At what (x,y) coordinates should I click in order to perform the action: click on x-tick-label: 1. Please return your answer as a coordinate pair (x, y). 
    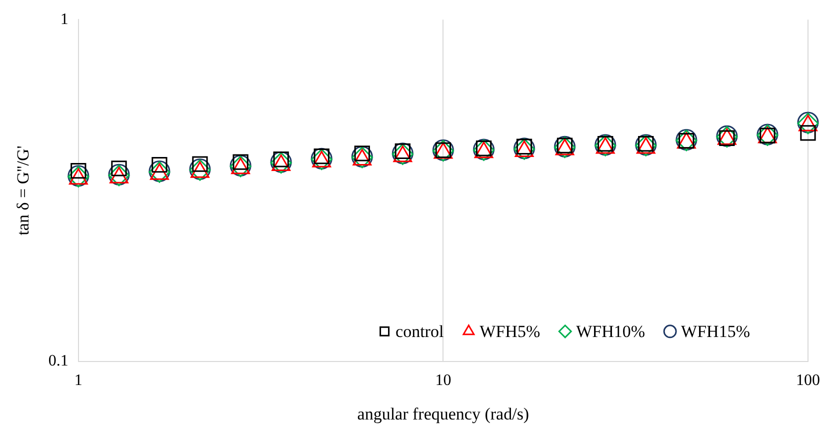
    Looking at the image, I should click on (78, 381).